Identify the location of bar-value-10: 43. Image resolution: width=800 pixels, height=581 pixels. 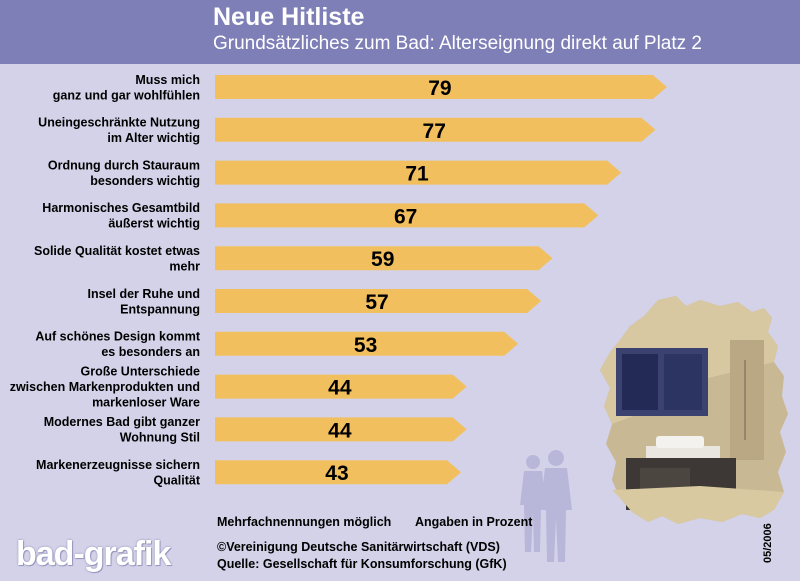
(336, 473).